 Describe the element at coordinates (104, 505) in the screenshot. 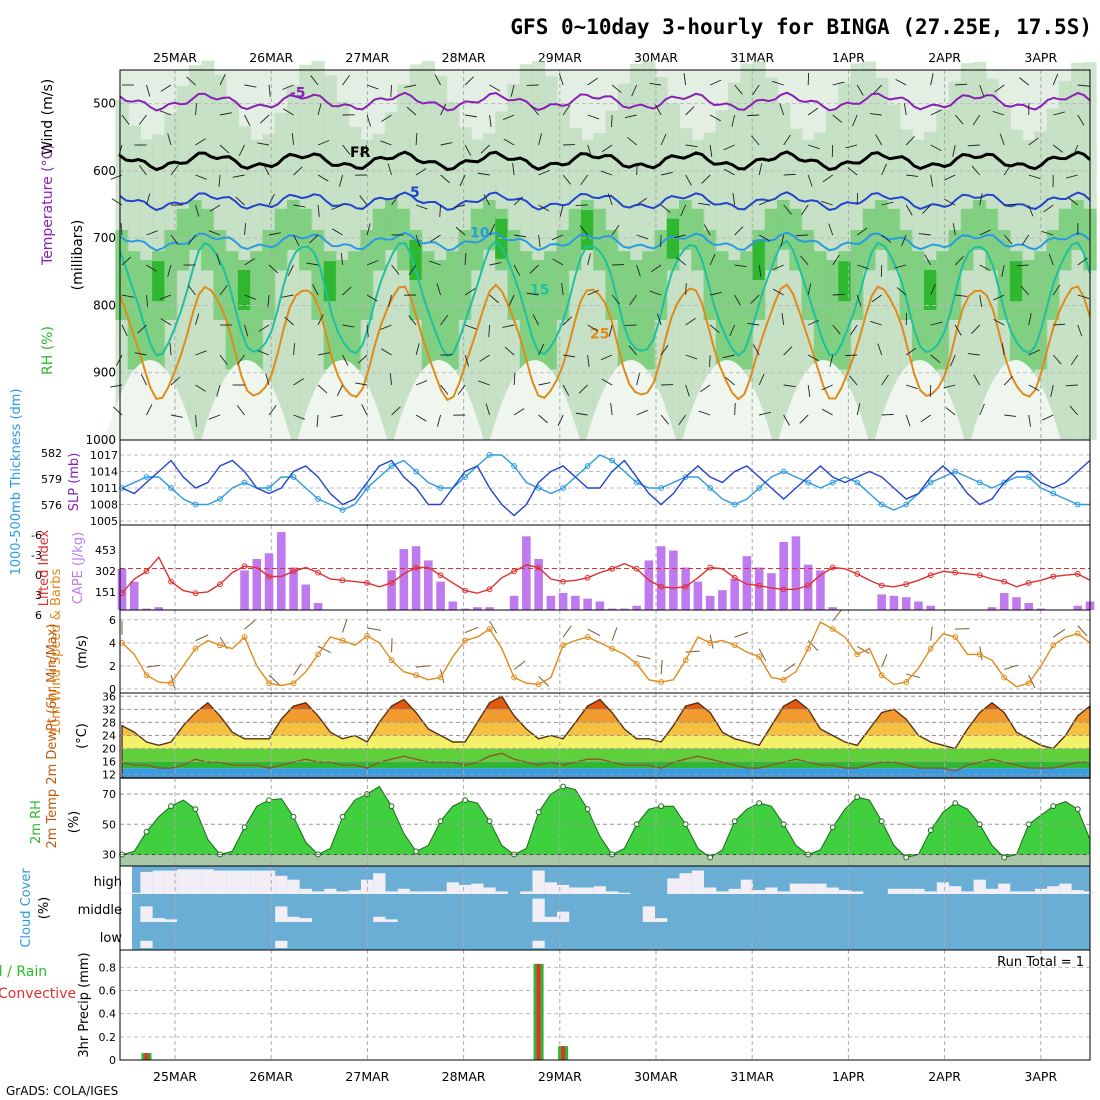

I see `slp-tick: 1008` at that location.